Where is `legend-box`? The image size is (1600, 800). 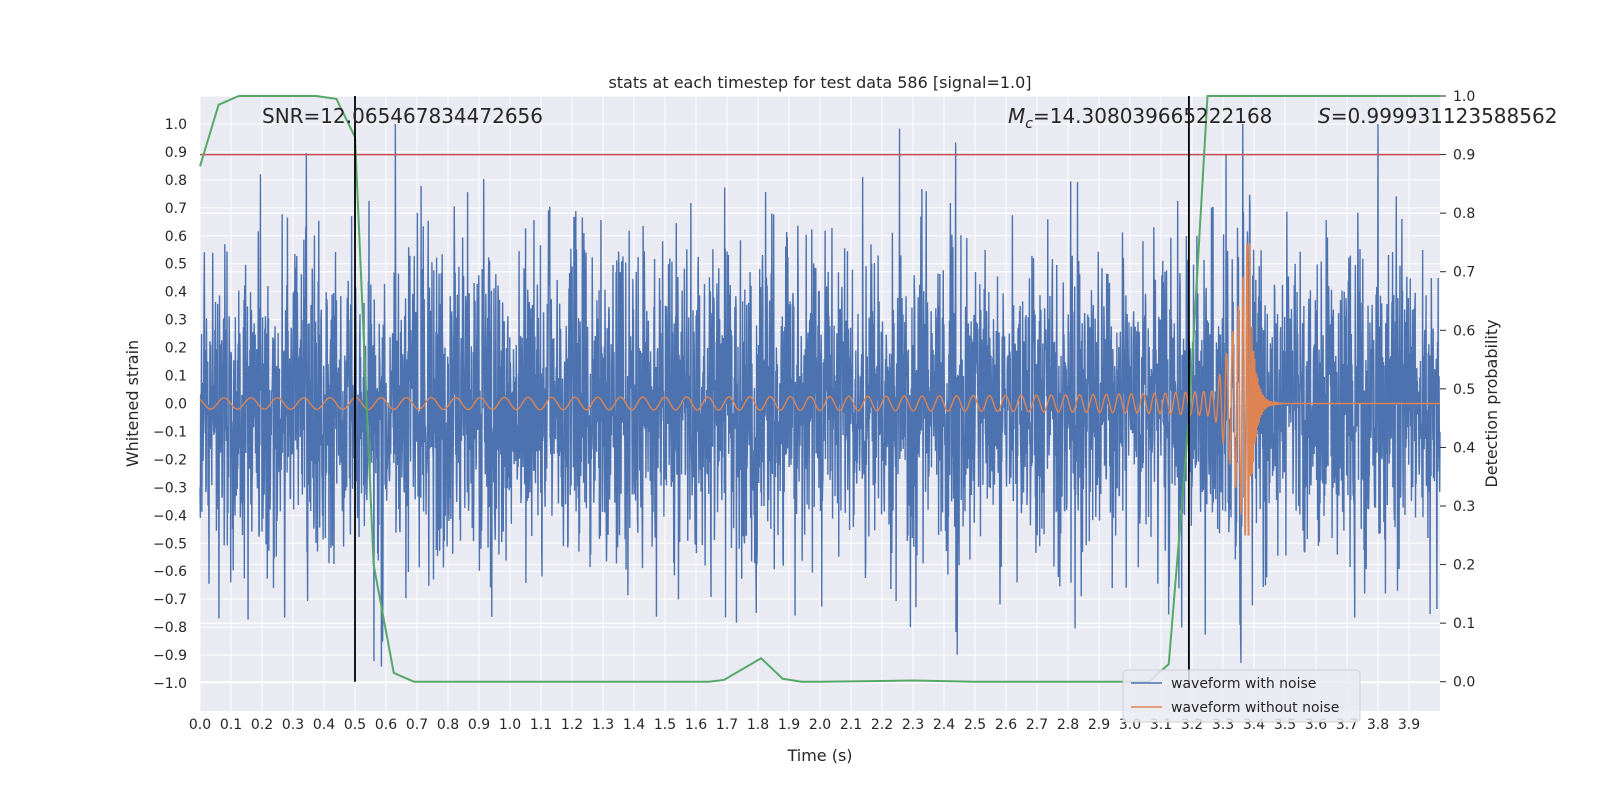
legend-box is located at coordinates (1241, 696).